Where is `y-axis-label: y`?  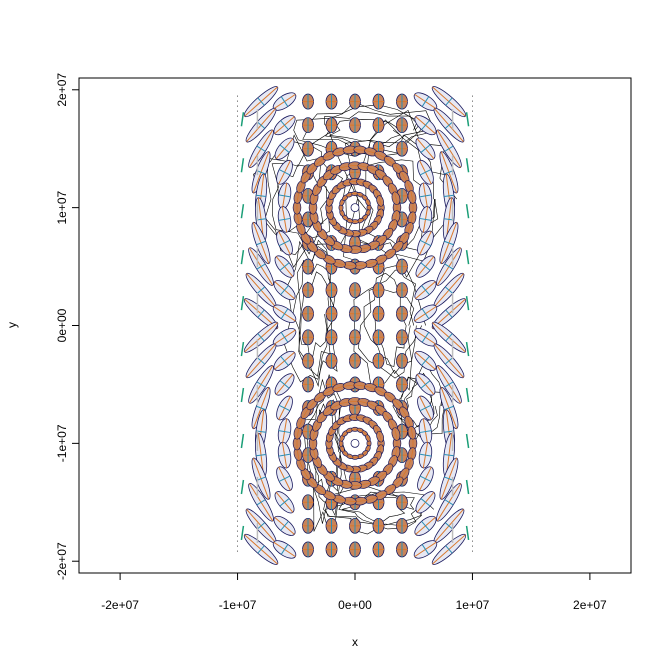 y-axis-label: y is located at coordinates (12, 325).